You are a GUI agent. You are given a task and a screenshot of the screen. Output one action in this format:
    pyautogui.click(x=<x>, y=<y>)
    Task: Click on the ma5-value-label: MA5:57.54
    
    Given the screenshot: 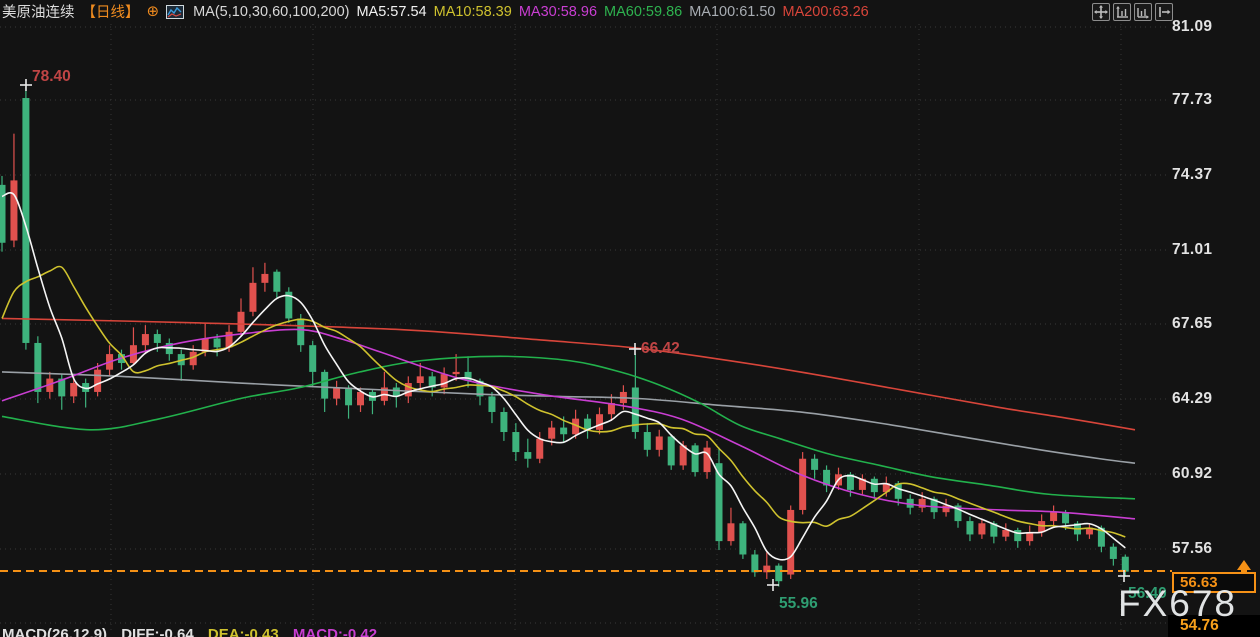 What is the action you would take?
    pyautogui.click(x=391, y=11)
    